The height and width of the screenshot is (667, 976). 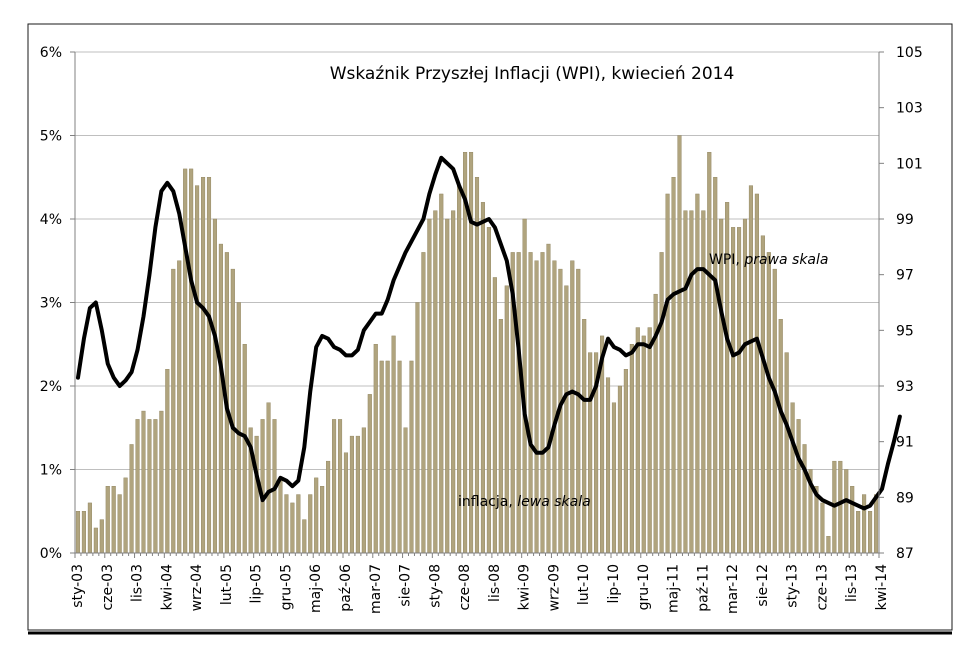 What do you see at coordinates (822, 587) in the screenshot?
I see `x-tick-label: cze-13` at bounding box center [822, 587].